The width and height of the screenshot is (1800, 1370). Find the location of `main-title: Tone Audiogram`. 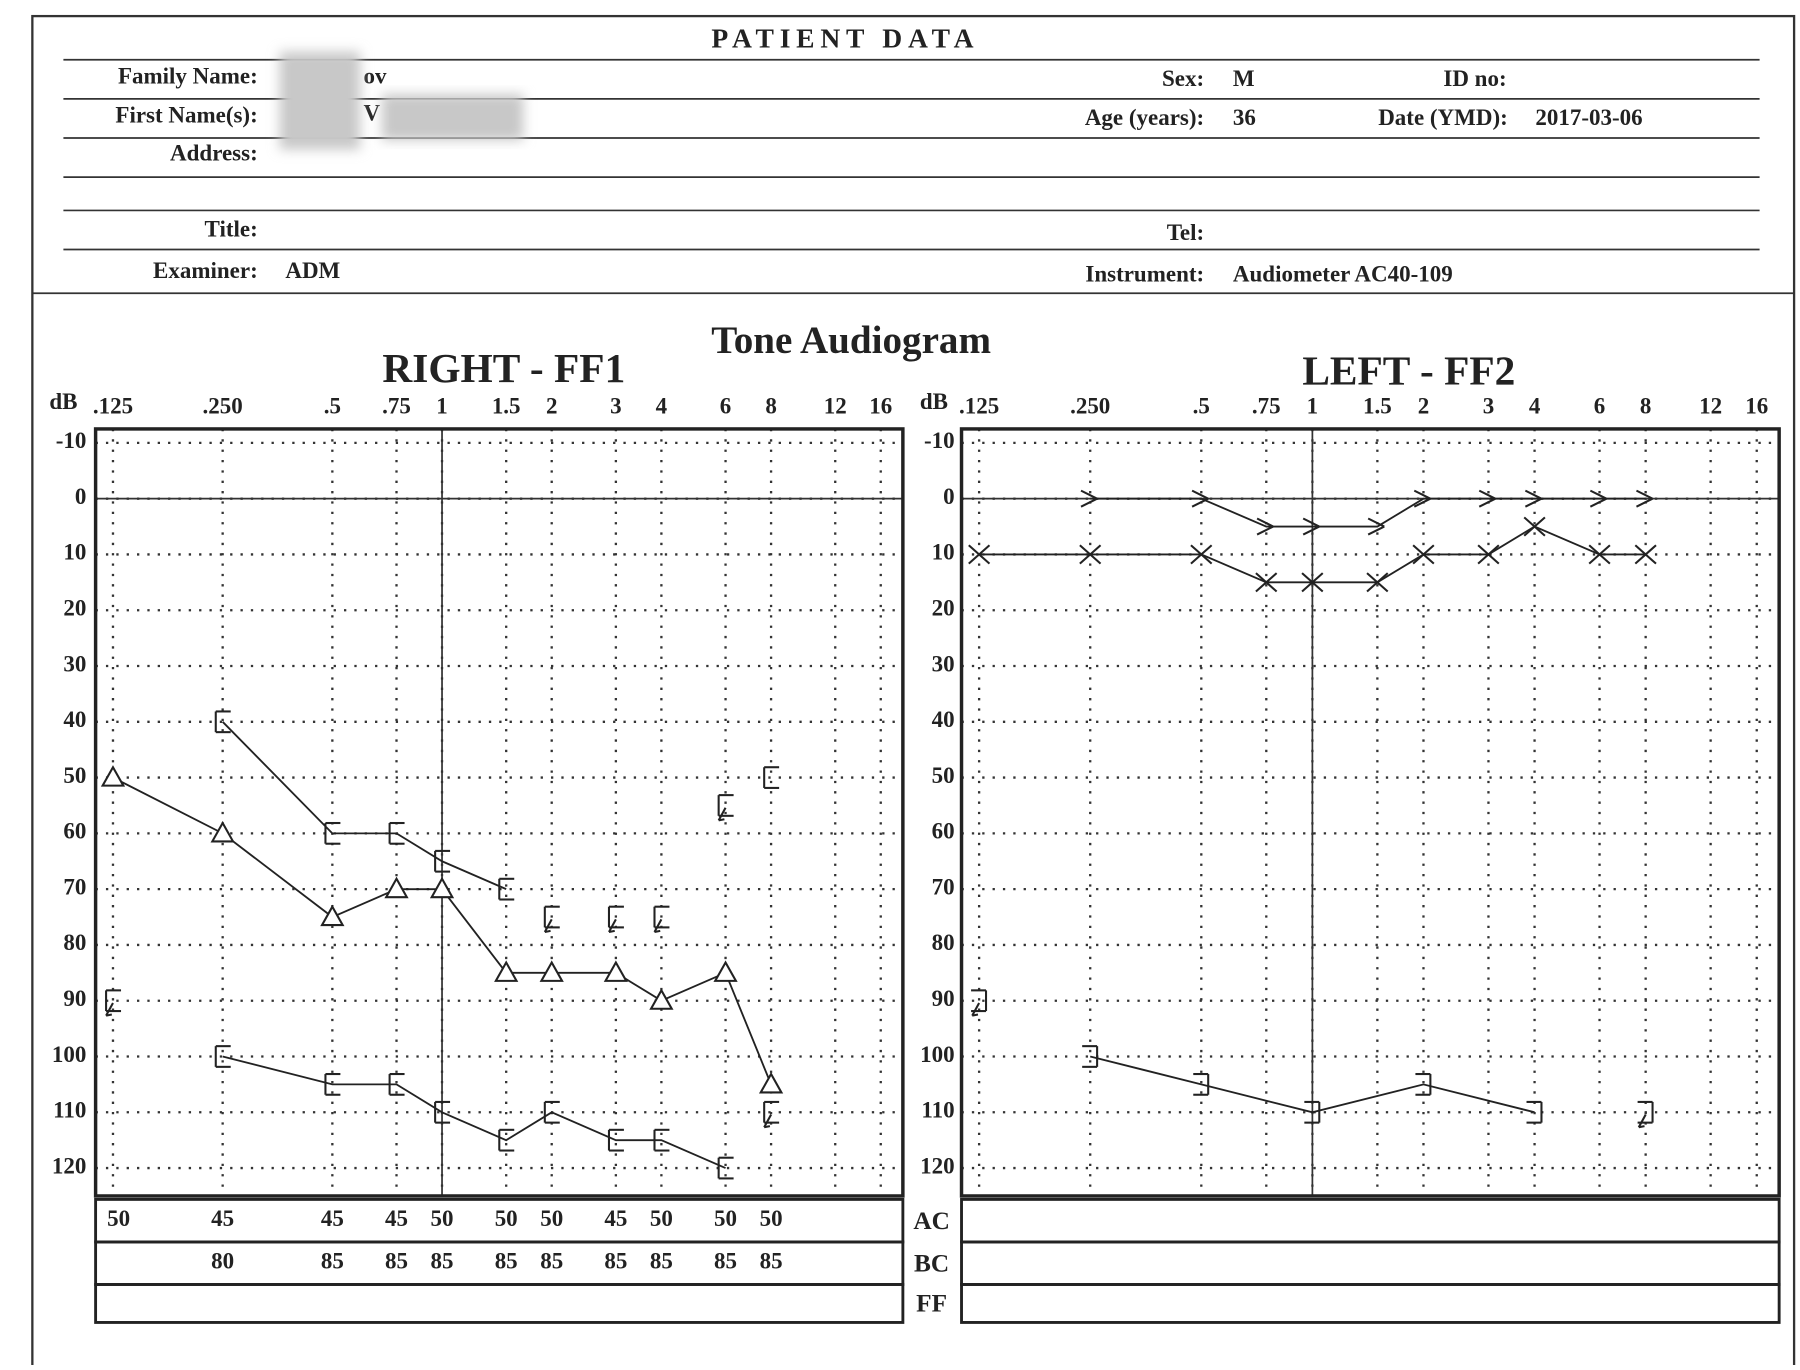

main-title: Tone Audiogram is located at coordinates (851, 340).